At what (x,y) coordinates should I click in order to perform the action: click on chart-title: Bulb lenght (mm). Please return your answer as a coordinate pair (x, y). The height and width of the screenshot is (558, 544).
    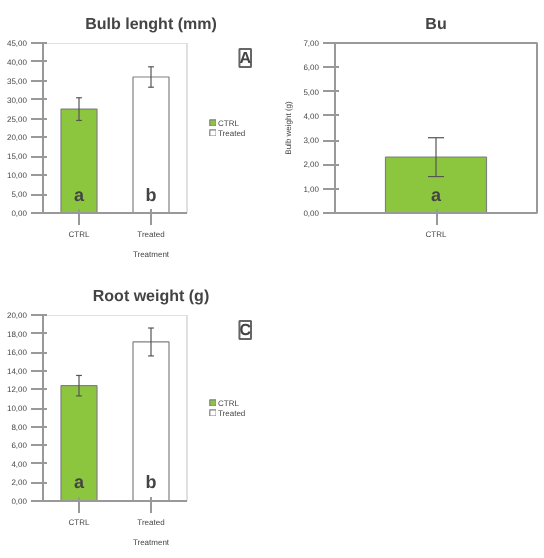
    Looking at the image, I should click on (151, 24).